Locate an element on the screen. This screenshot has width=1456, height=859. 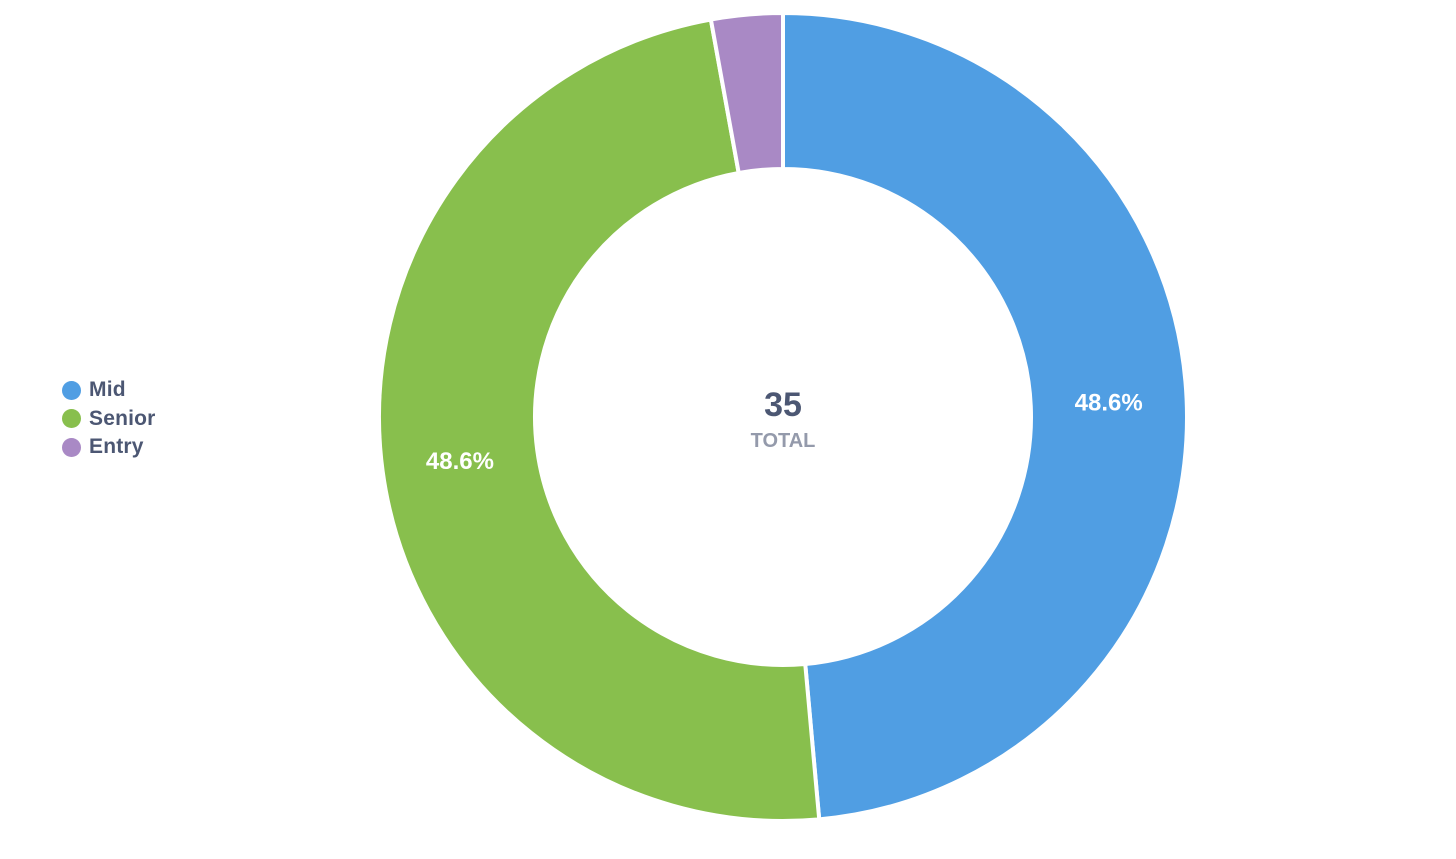
legend-item-entry: Entry is located at coordinates (109, 447).